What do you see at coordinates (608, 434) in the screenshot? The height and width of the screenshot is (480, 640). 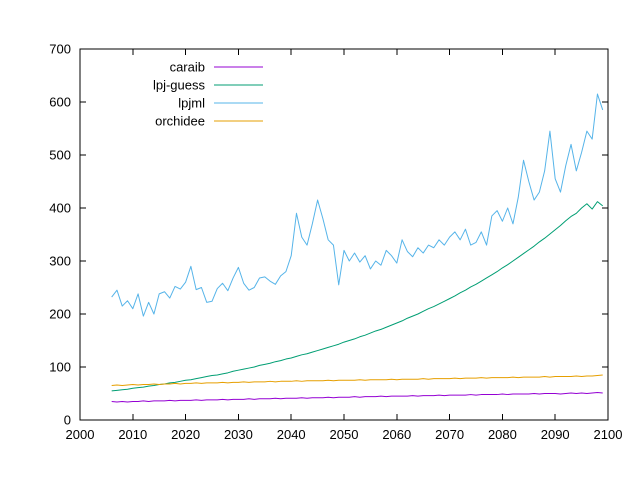 I see `x-tick-label: 2100` at bounding box center [608, 434].